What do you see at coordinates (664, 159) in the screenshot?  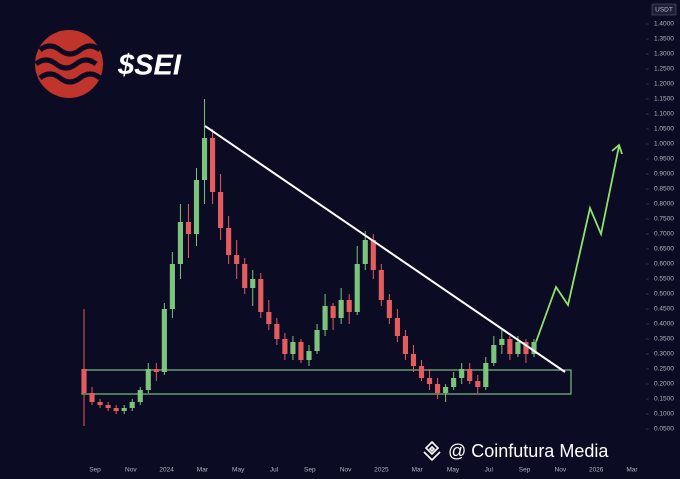 I see `y-tick-label: 0.9500` at bounding box center [664, 159].